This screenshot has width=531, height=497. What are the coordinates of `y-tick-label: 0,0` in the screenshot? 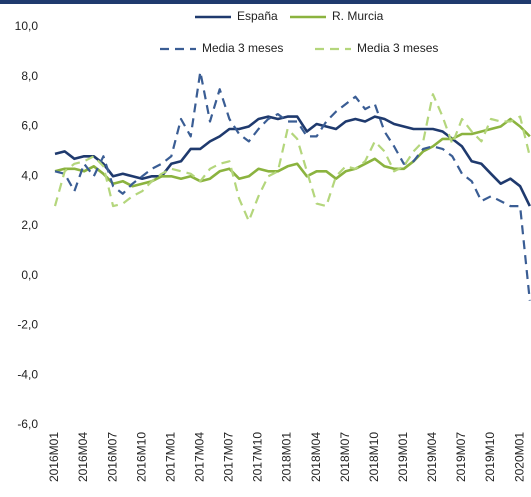 It's located at (29, 275).